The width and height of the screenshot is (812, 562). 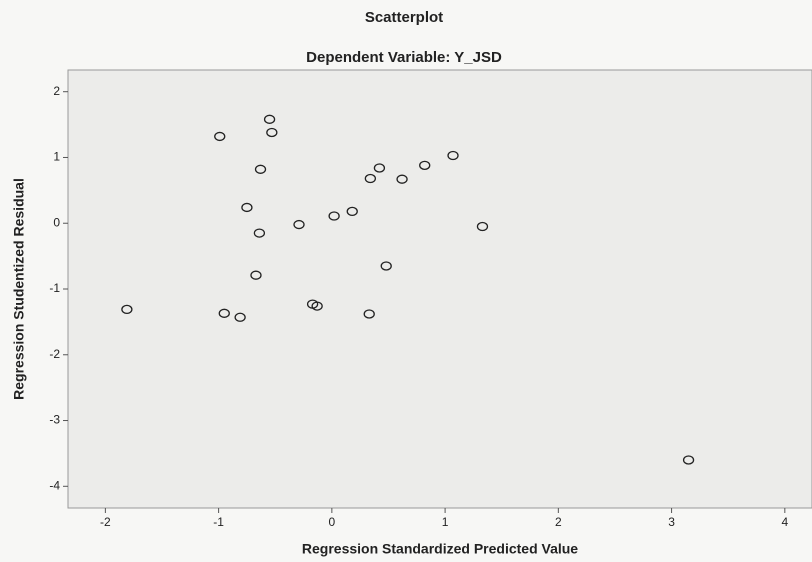 I want to click on y-tick-label: 0, so click(x=56, y=222).